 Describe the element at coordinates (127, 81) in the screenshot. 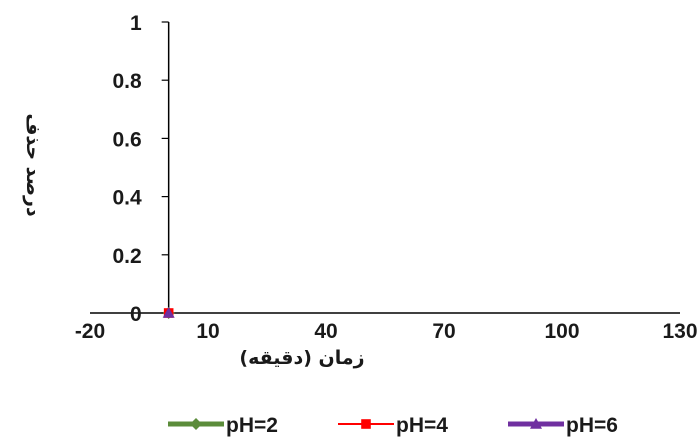

I see `y-tick-label: 0.8` at that location.